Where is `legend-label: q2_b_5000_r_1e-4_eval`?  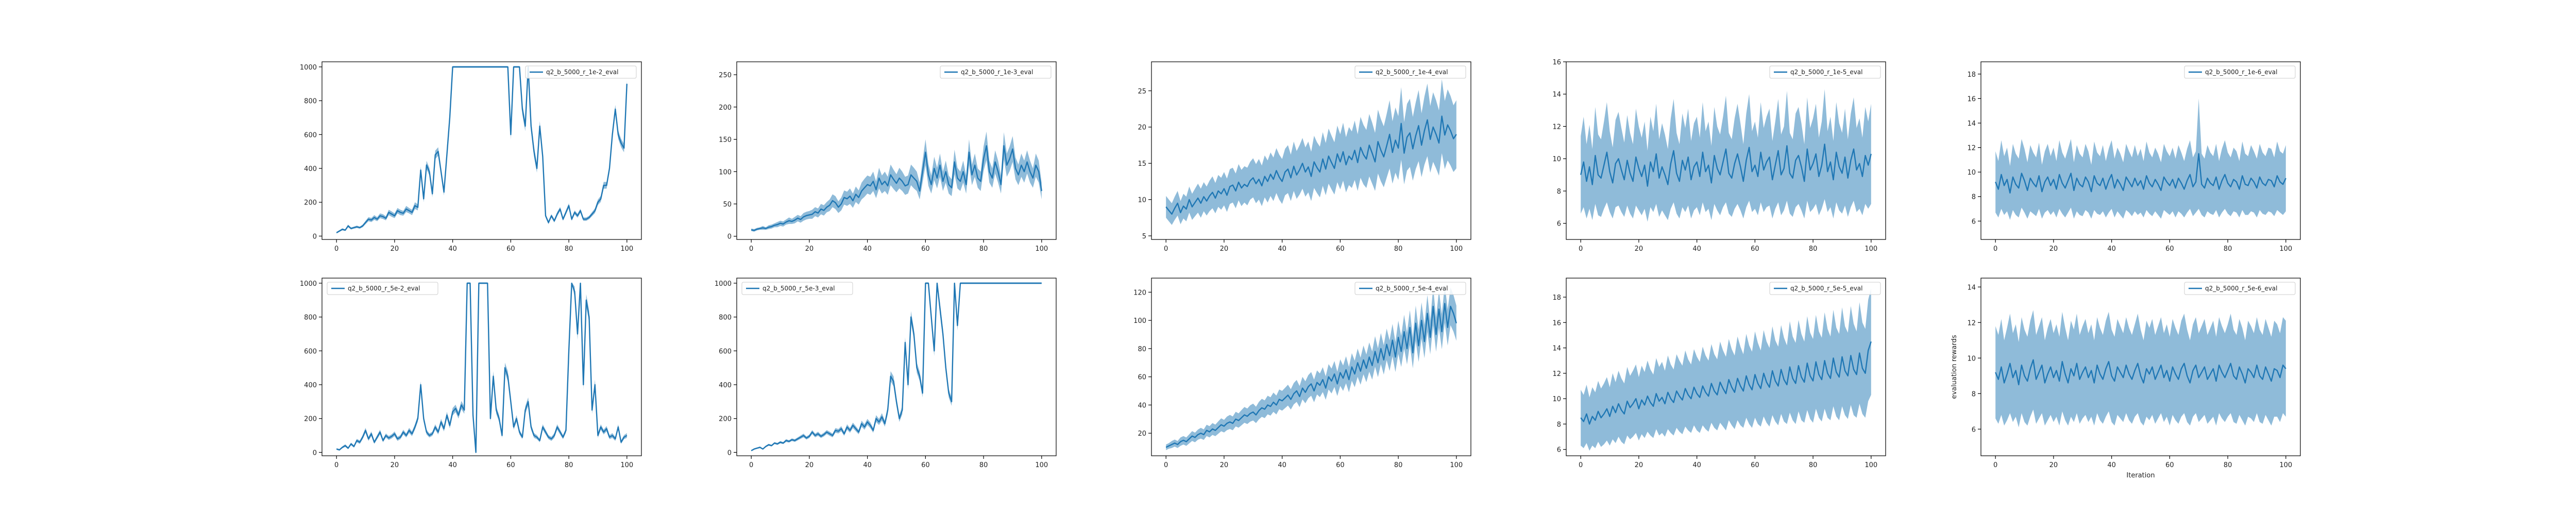
legend-label: q2_b_5000_r_1e-4_eval is located at coordinates (1412, 72).